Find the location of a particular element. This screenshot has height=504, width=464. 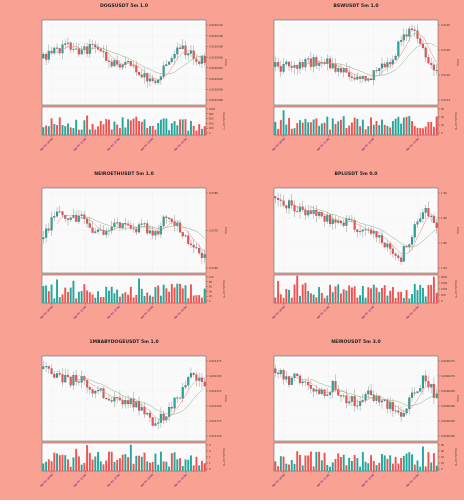

x-tick-label: Apr 01 12:00 is located at coordinates (113, 312).